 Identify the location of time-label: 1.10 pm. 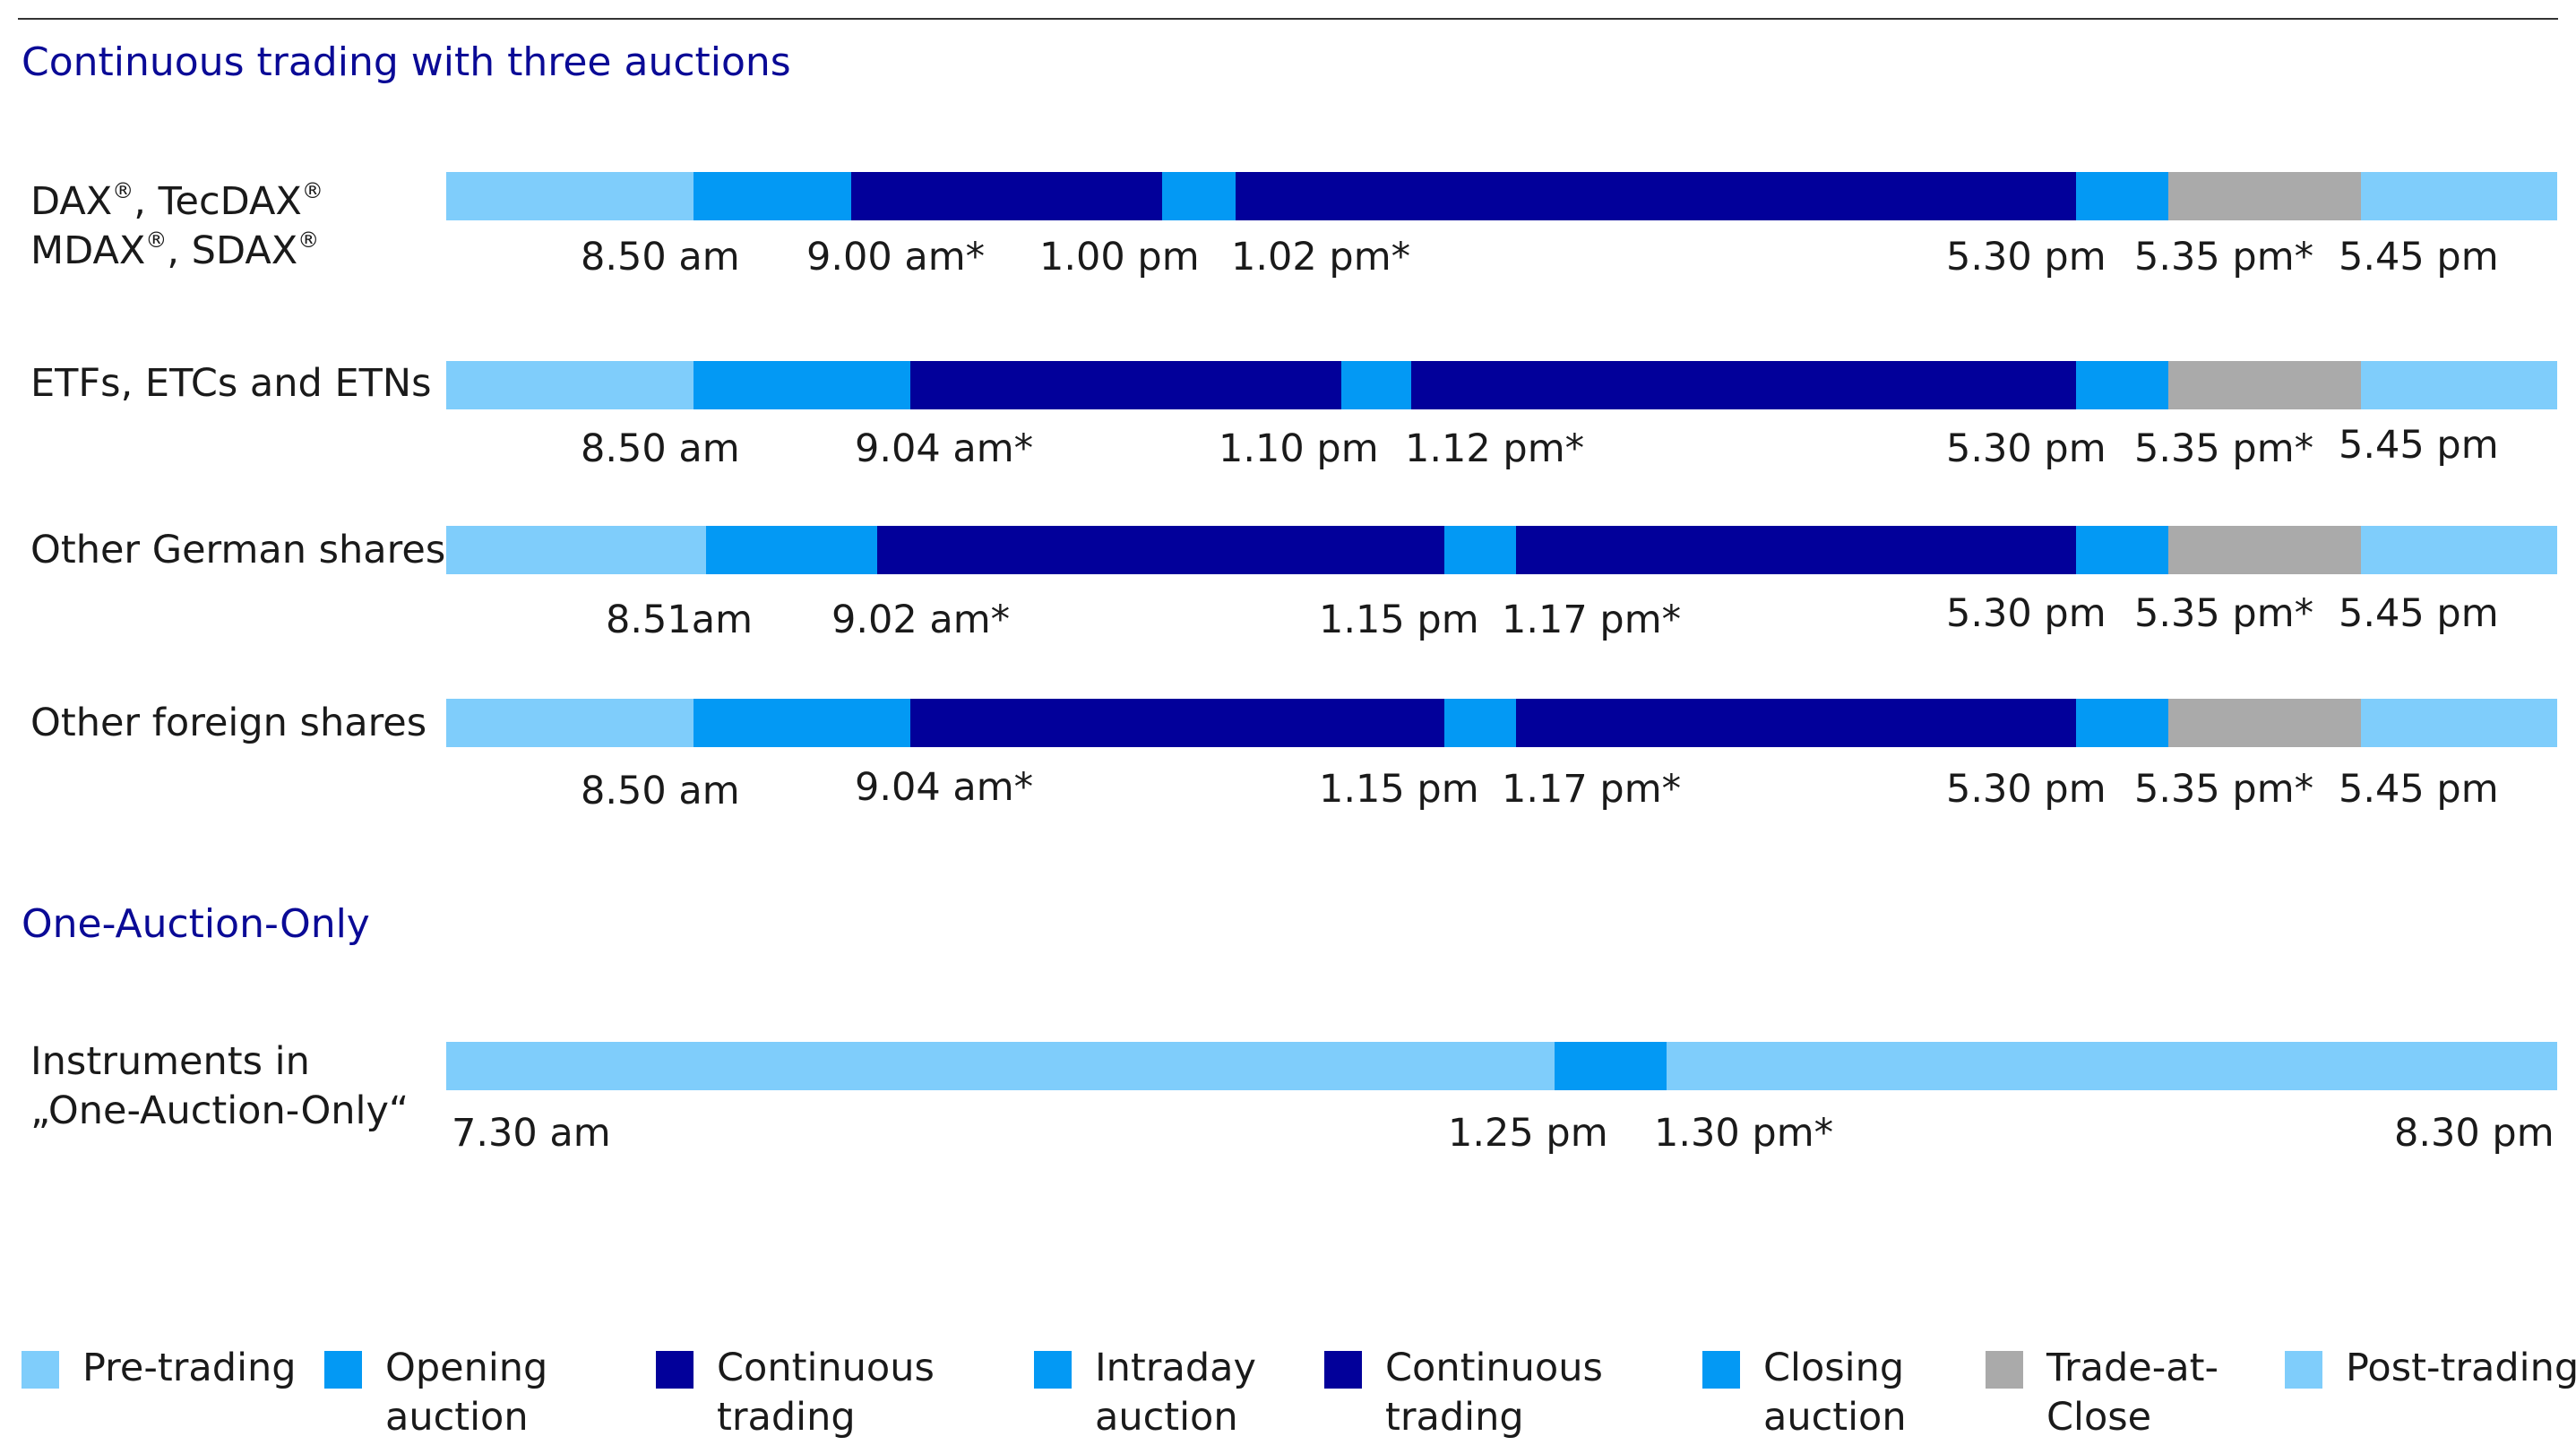
(1299, 448).